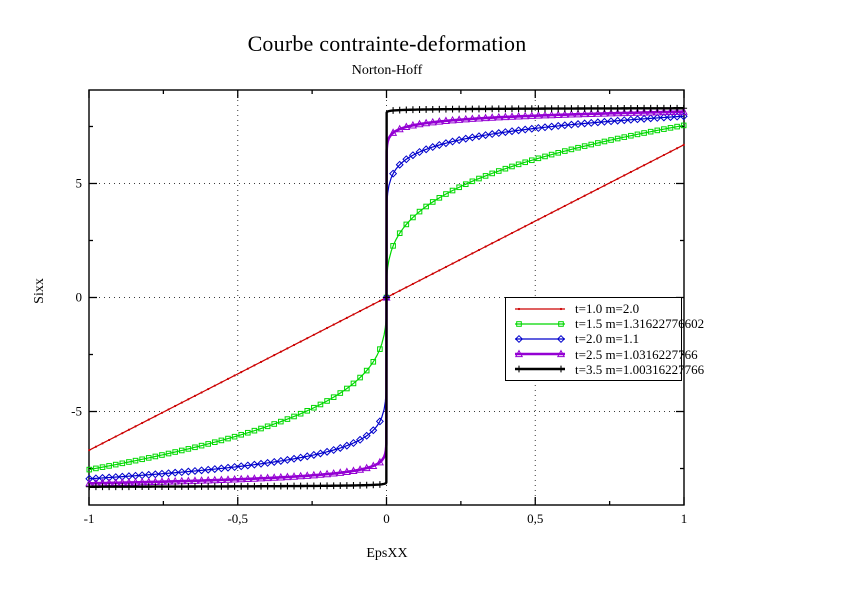 This screenshot has width=842, height=595. What do you see at coordinates (636, 354) in the screenshot?
I see `legend-label: t=2.5 m=1.0316227766` at bounding box center [636, 354].